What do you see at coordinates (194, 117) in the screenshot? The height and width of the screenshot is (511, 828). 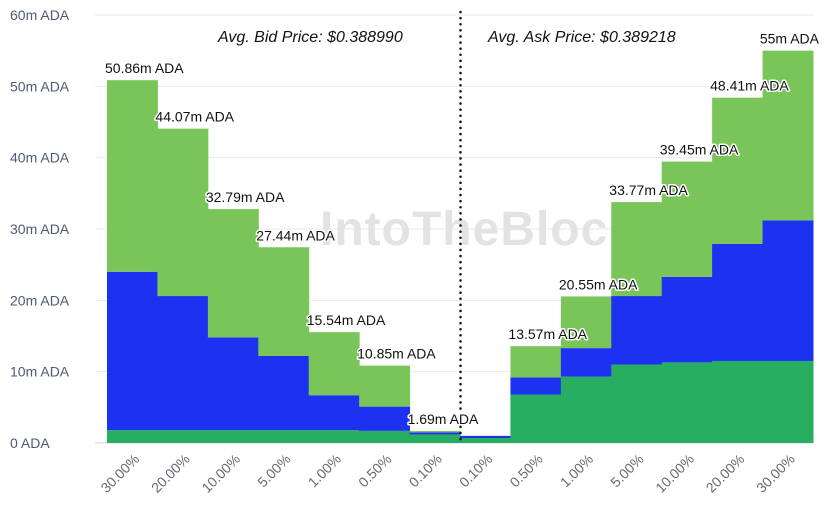 I see `data-label: 44.07m ADA` at bounding box center [194, 117].